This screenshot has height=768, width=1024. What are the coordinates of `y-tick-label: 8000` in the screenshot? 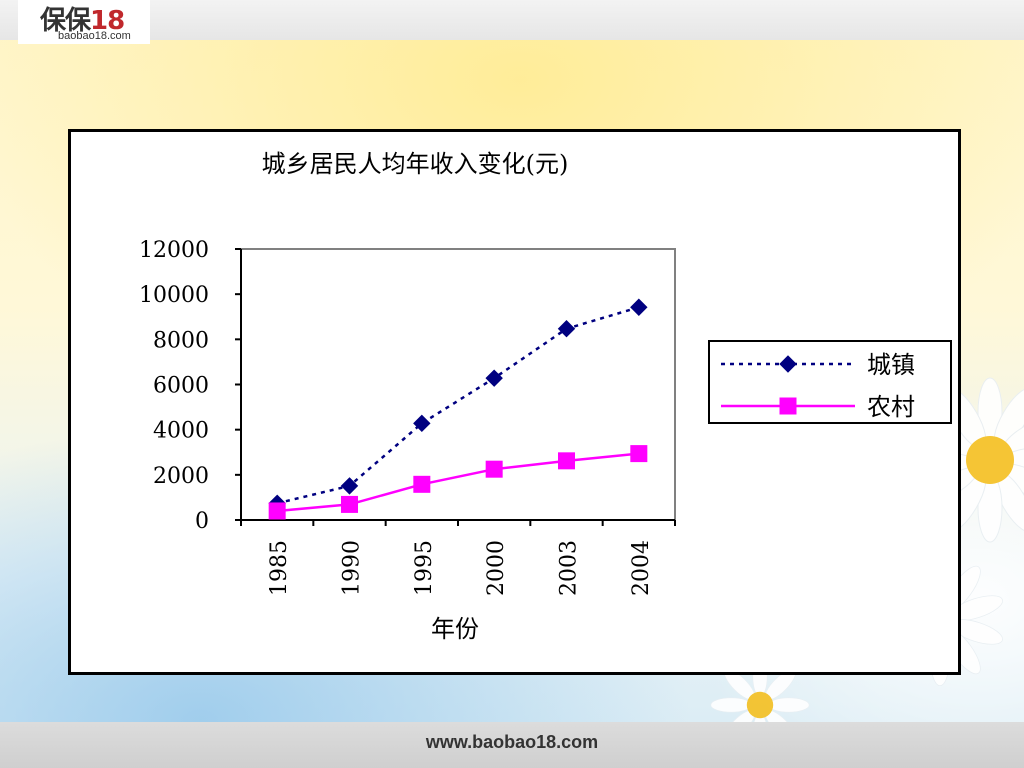 It's located at (181, 340).